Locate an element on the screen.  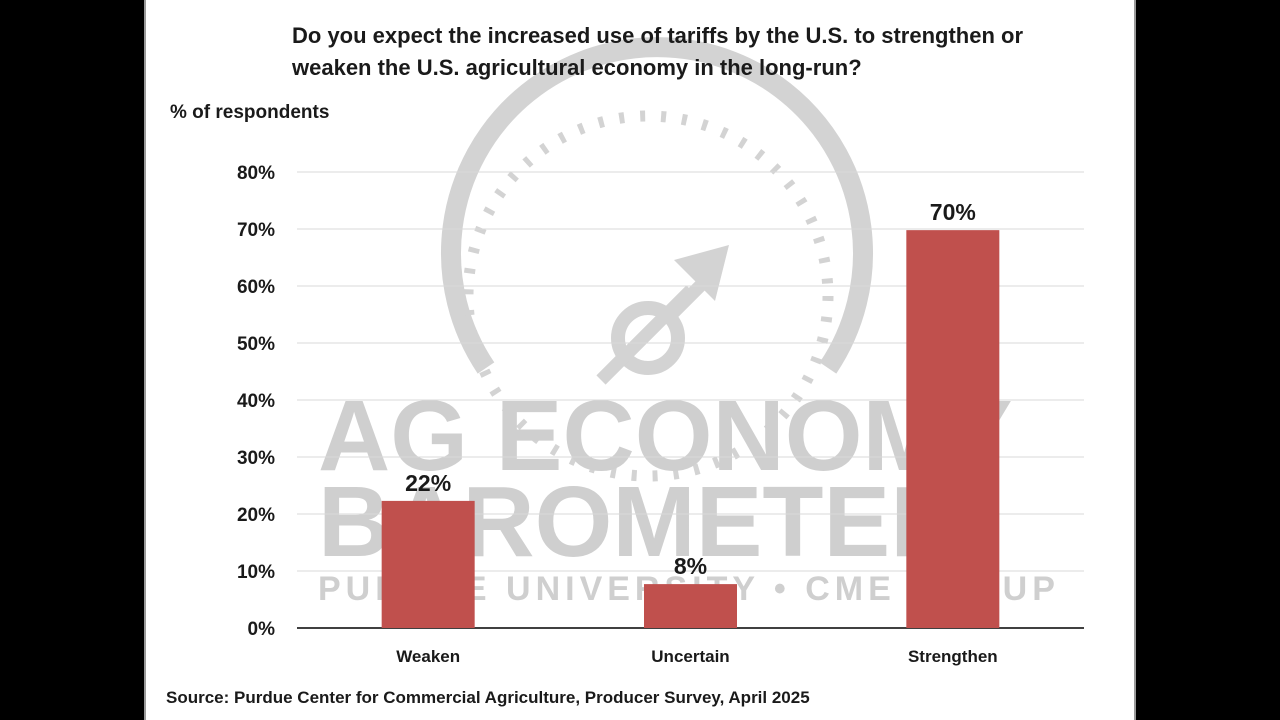
x-category-label: Weaken is located at coordinates (428, 656).